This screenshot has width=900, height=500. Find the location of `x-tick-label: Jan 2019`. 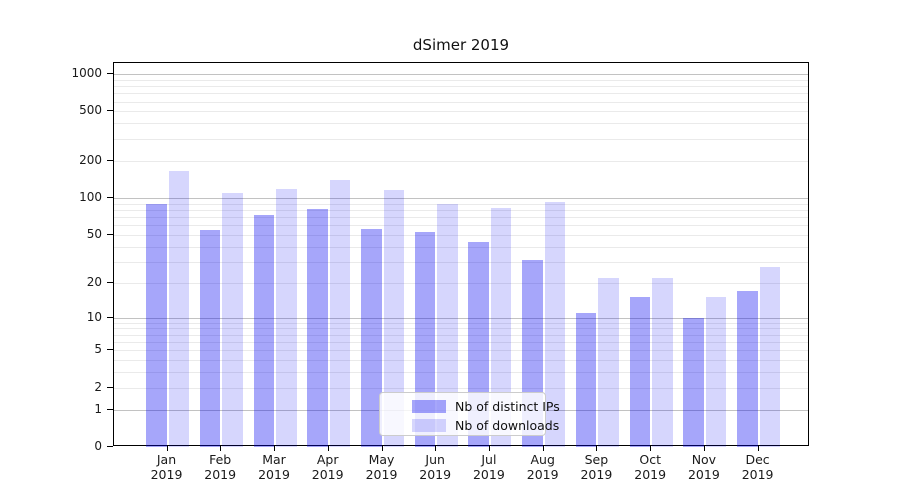

x-tick-label: Jan 2019 is located at coordinates (166, 467).